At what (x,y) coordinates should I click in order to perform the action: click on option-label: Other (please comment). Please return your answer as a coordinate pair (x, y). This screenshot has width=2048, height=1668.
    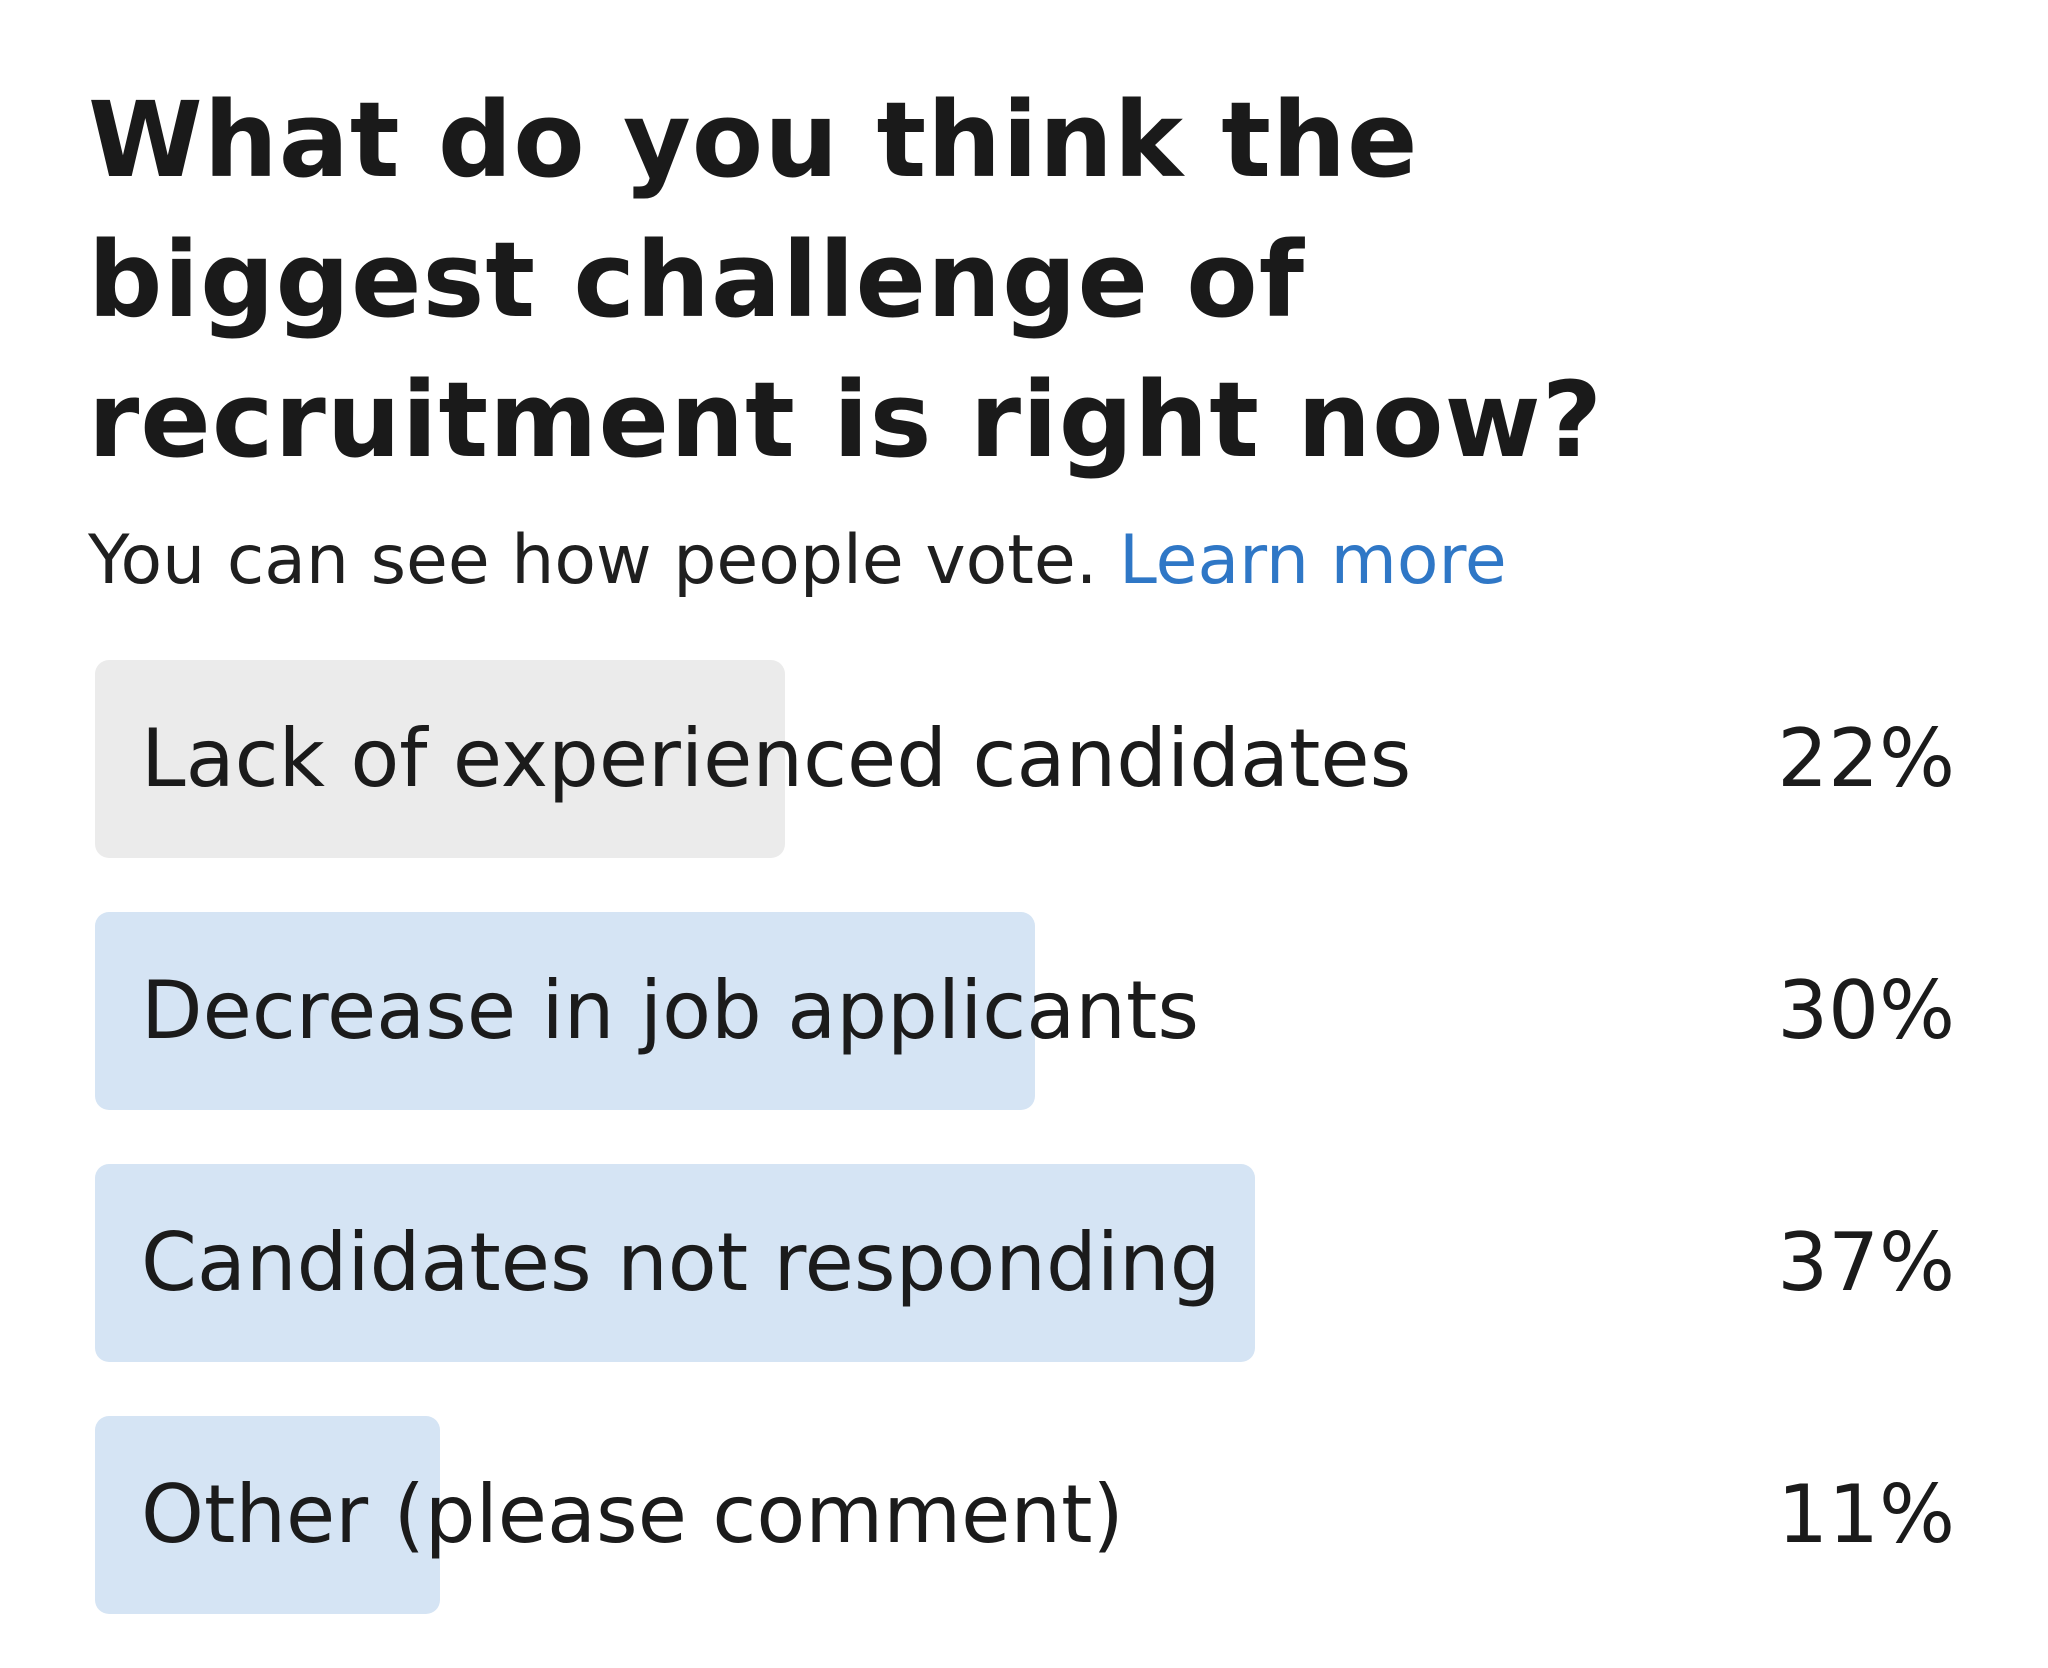
    Looking at the image, I should click on (632, 1514).